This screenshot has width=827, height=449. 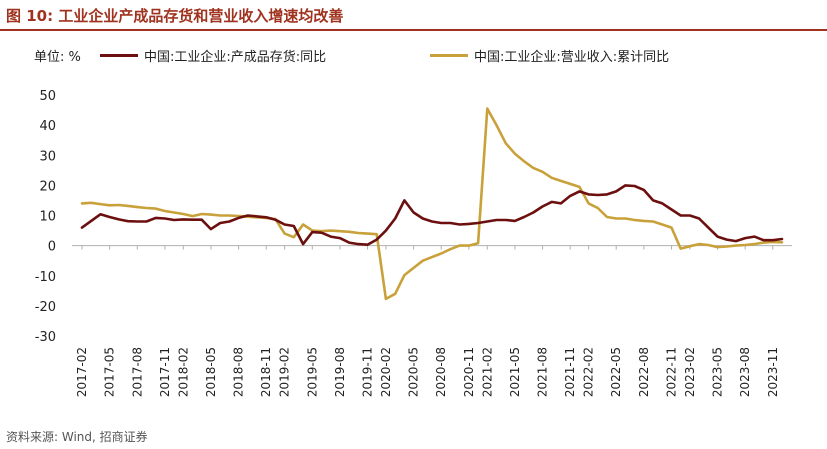 What do you see at coordinates (45, 337) in the screenshot?
I see `y-tick-label: -30` at bounding box center [45, 337].